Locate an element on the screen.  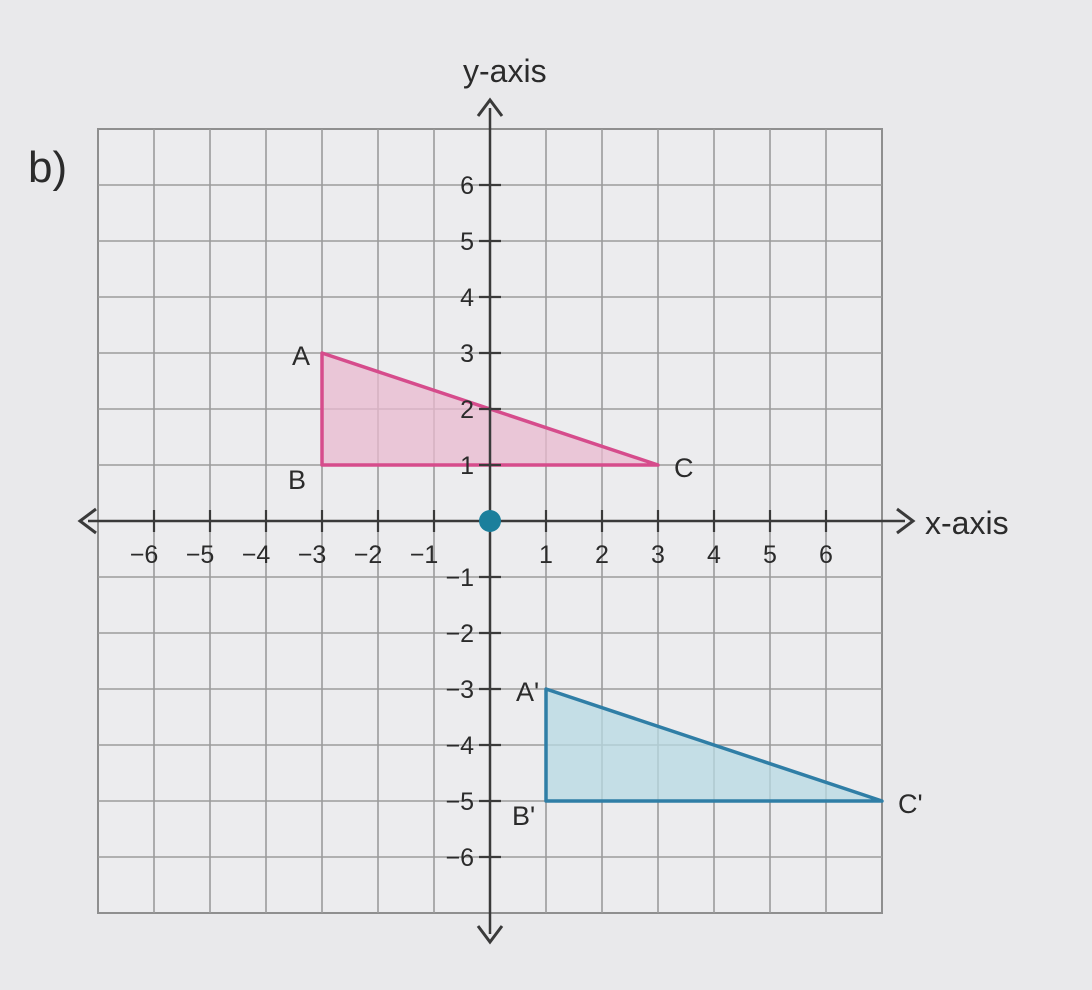
x-axis-left-arrow is located at coordinates (87, 521).